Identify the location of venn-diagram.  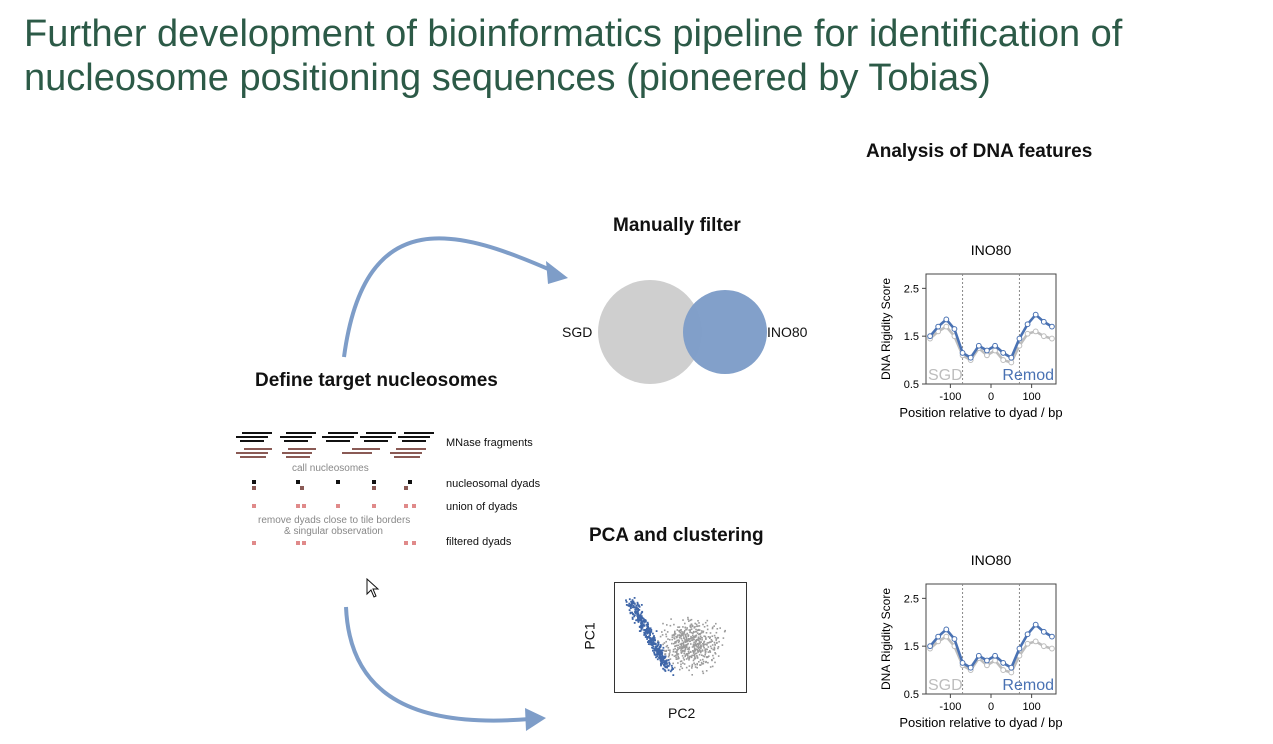
(682, 332).